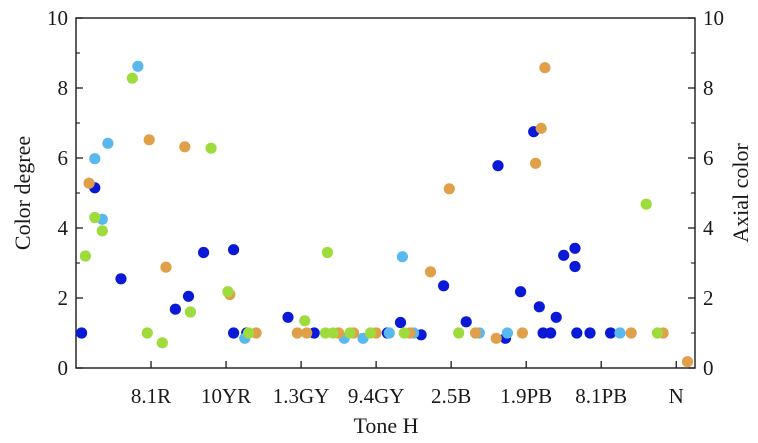 This screenshot has height=443, width=758. What do you see at coordinates (57, 18) in the screenshot?
I see `y-left-tick-label: 10` at bounding box center [57, 18].